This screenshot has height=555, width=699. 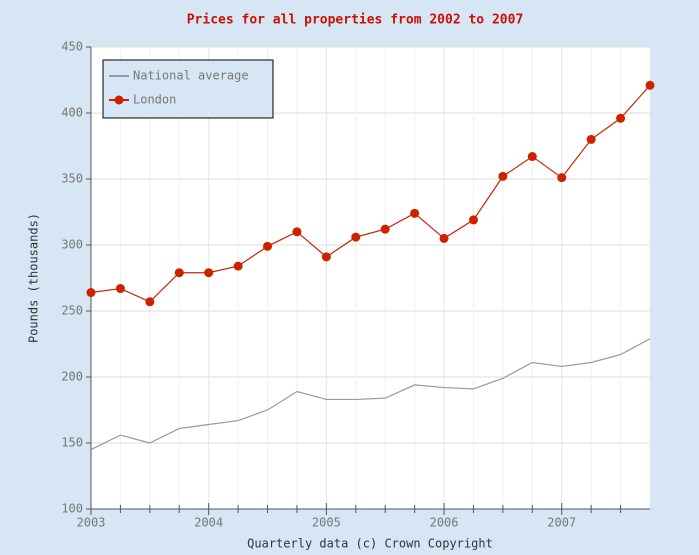 What do you see at coordinates (444, 523) in the screenshot?
I see `x-tick-label: 2006` at bounding box center [444, 523].